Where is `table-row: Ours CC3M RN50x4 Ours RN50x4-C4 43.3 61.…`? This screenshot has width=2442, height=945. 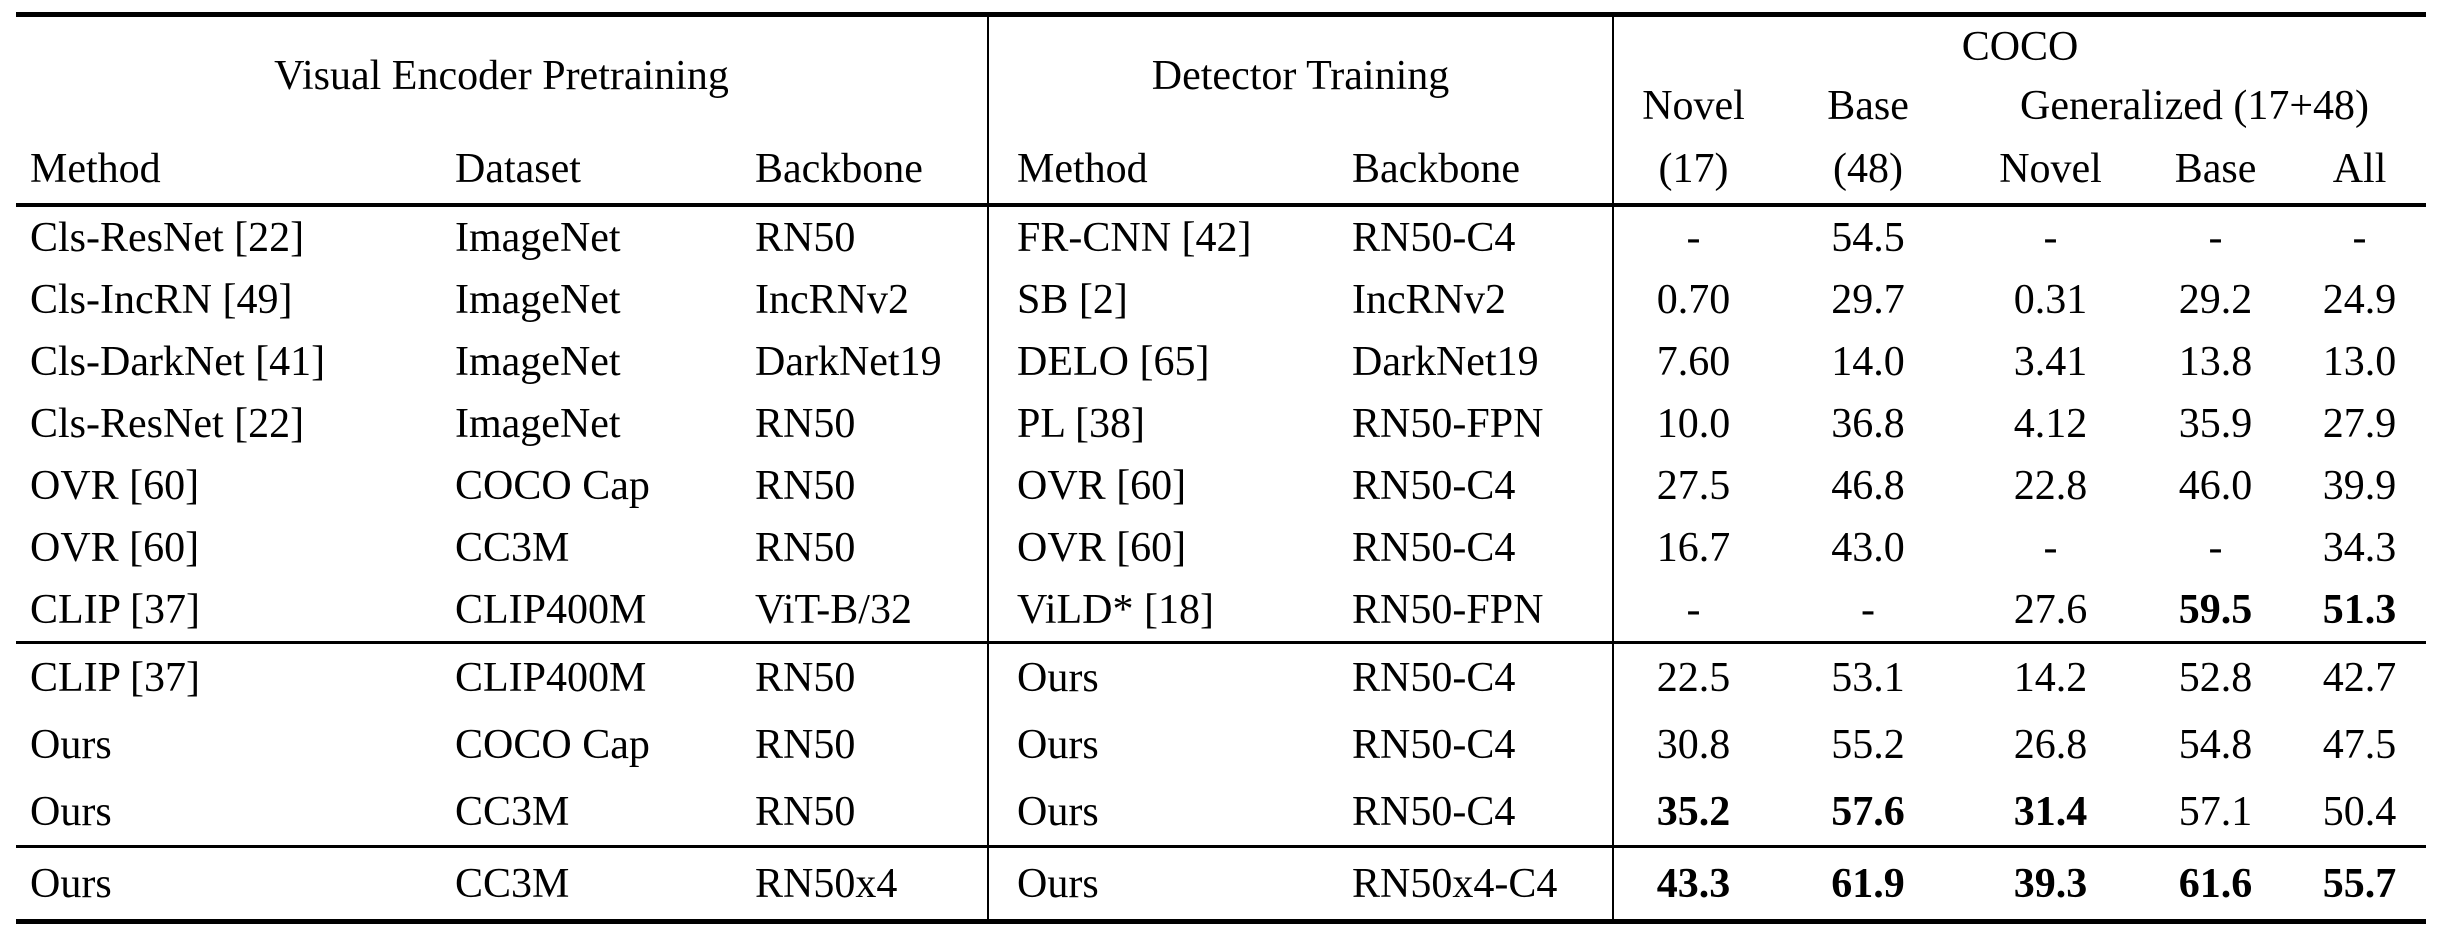
table-row: Ours CC3M RN50x4 Ours RN50x4-C4 43.3 61.… is located at coordinates (1221, 883).